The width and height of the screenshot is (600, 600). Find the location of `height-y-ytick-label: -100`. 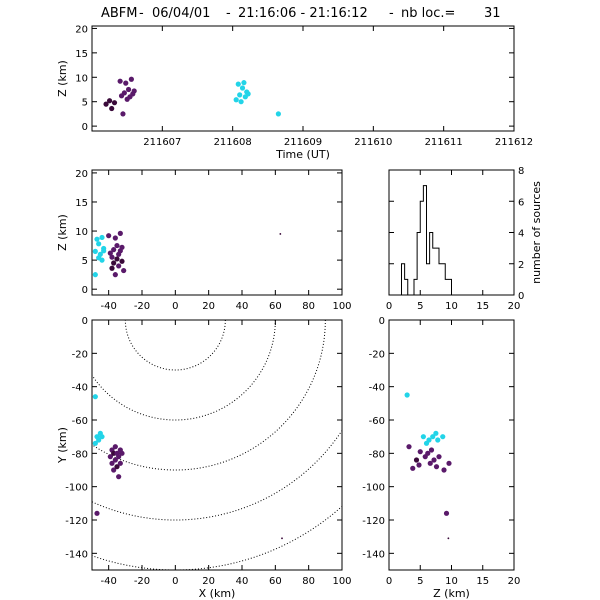

height-y-ytick-label: -100 is located at coordinates (373, 488).